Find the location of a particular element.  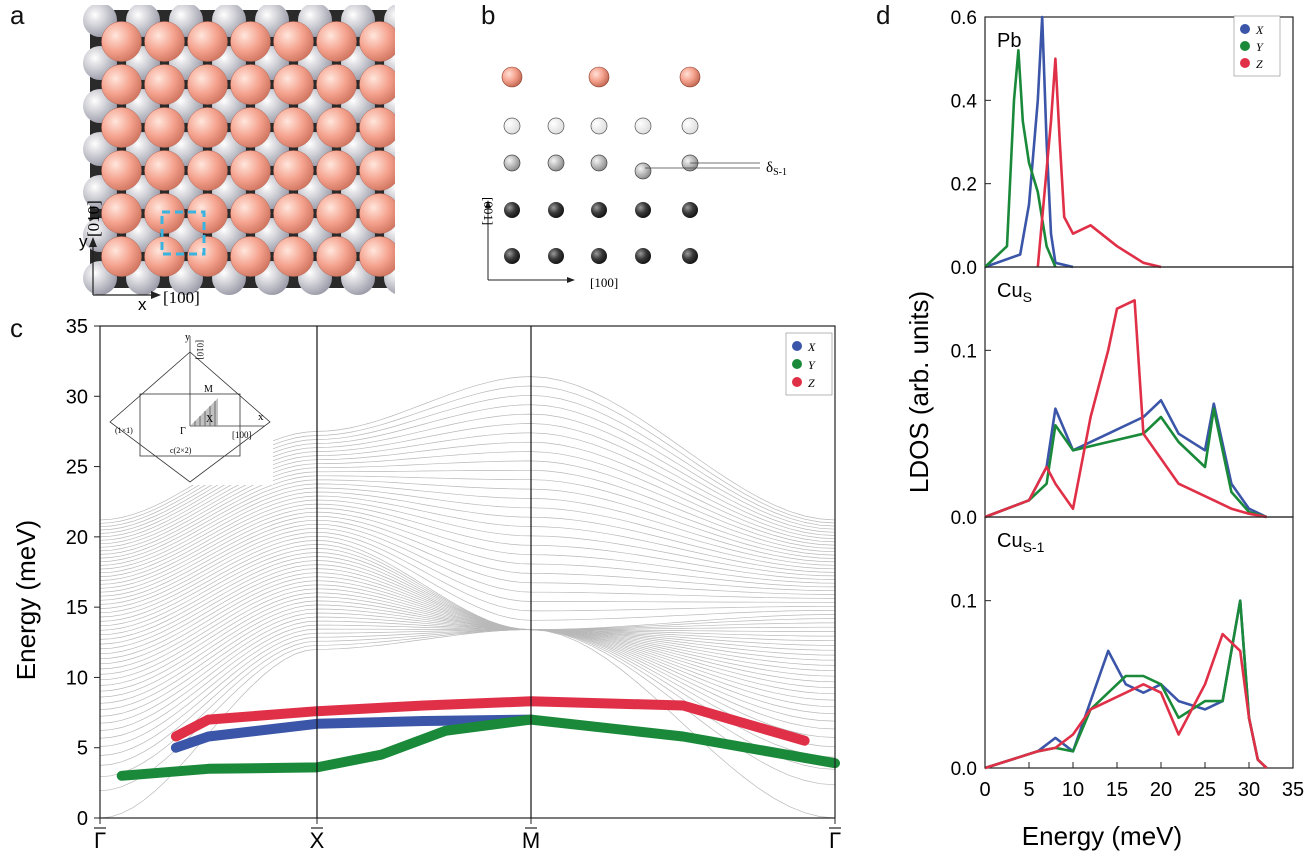

d-xtick: 5 is located at coordinates (1028, 790).